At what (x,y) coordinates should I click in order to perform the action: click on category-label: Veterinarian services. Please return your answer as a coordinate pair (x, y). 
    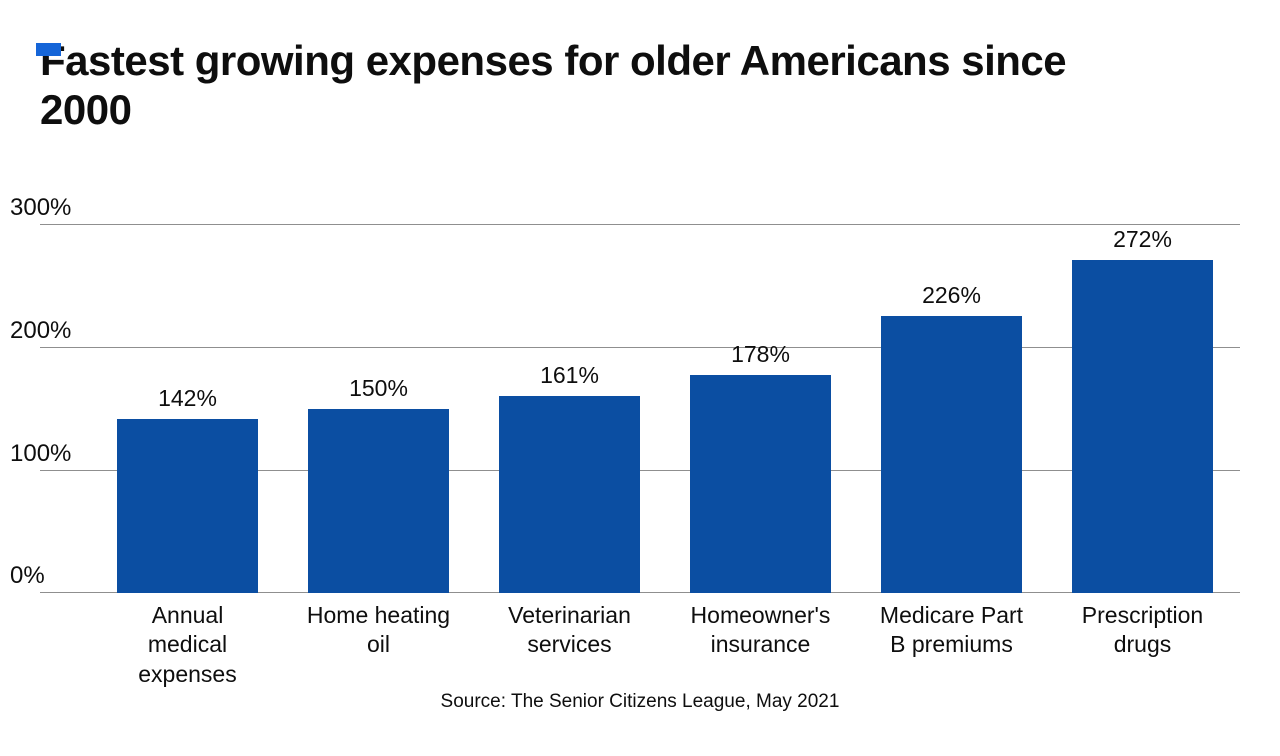
    Looking at the image, I should click on (569, 630).